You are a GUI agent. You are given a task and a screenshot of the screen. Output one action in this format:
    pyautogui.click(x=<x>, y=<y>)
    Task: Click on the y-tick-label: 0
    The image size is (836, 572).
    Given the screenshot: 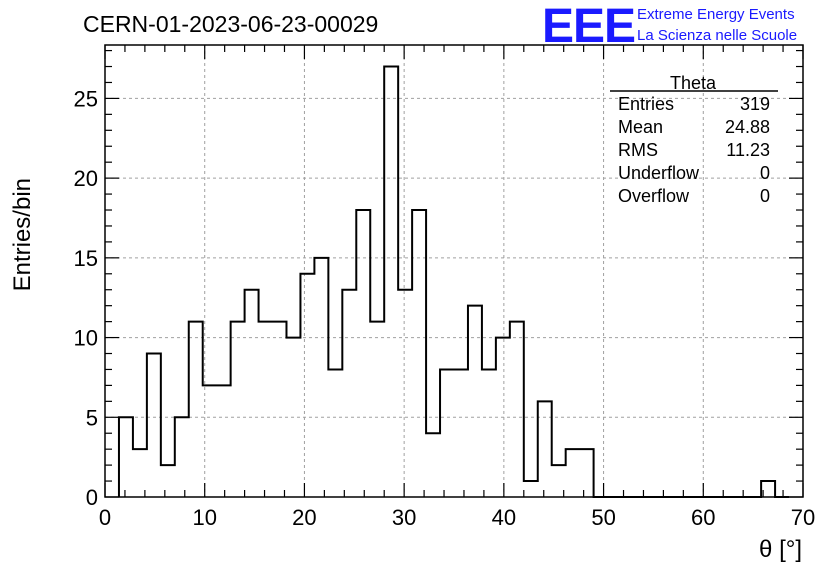 What is the action you would take?
    pyautogui.click(x=92, y=497)
    